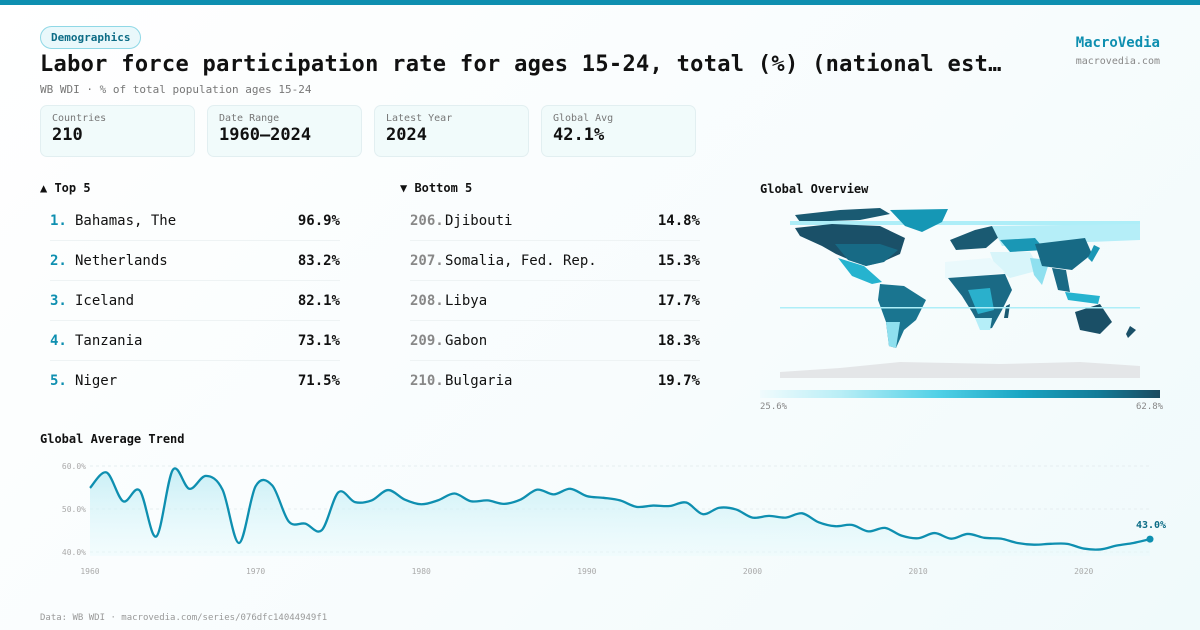 The height and width of the screenshot is (630, 1200). What do you see at coordinates (1022, 245) in the screenshot?
I see `region-central-asia` at bounding box center [1022, 245].